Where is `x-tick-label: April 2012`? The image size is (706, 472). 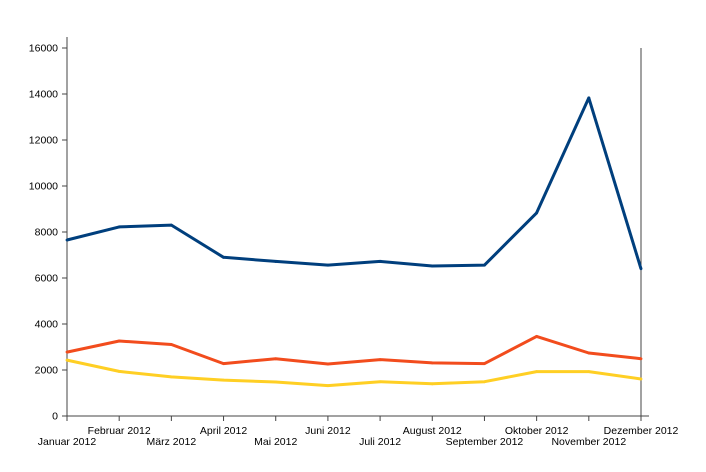
x-tick-label: April 2012 is located at coordinates (223, 431).